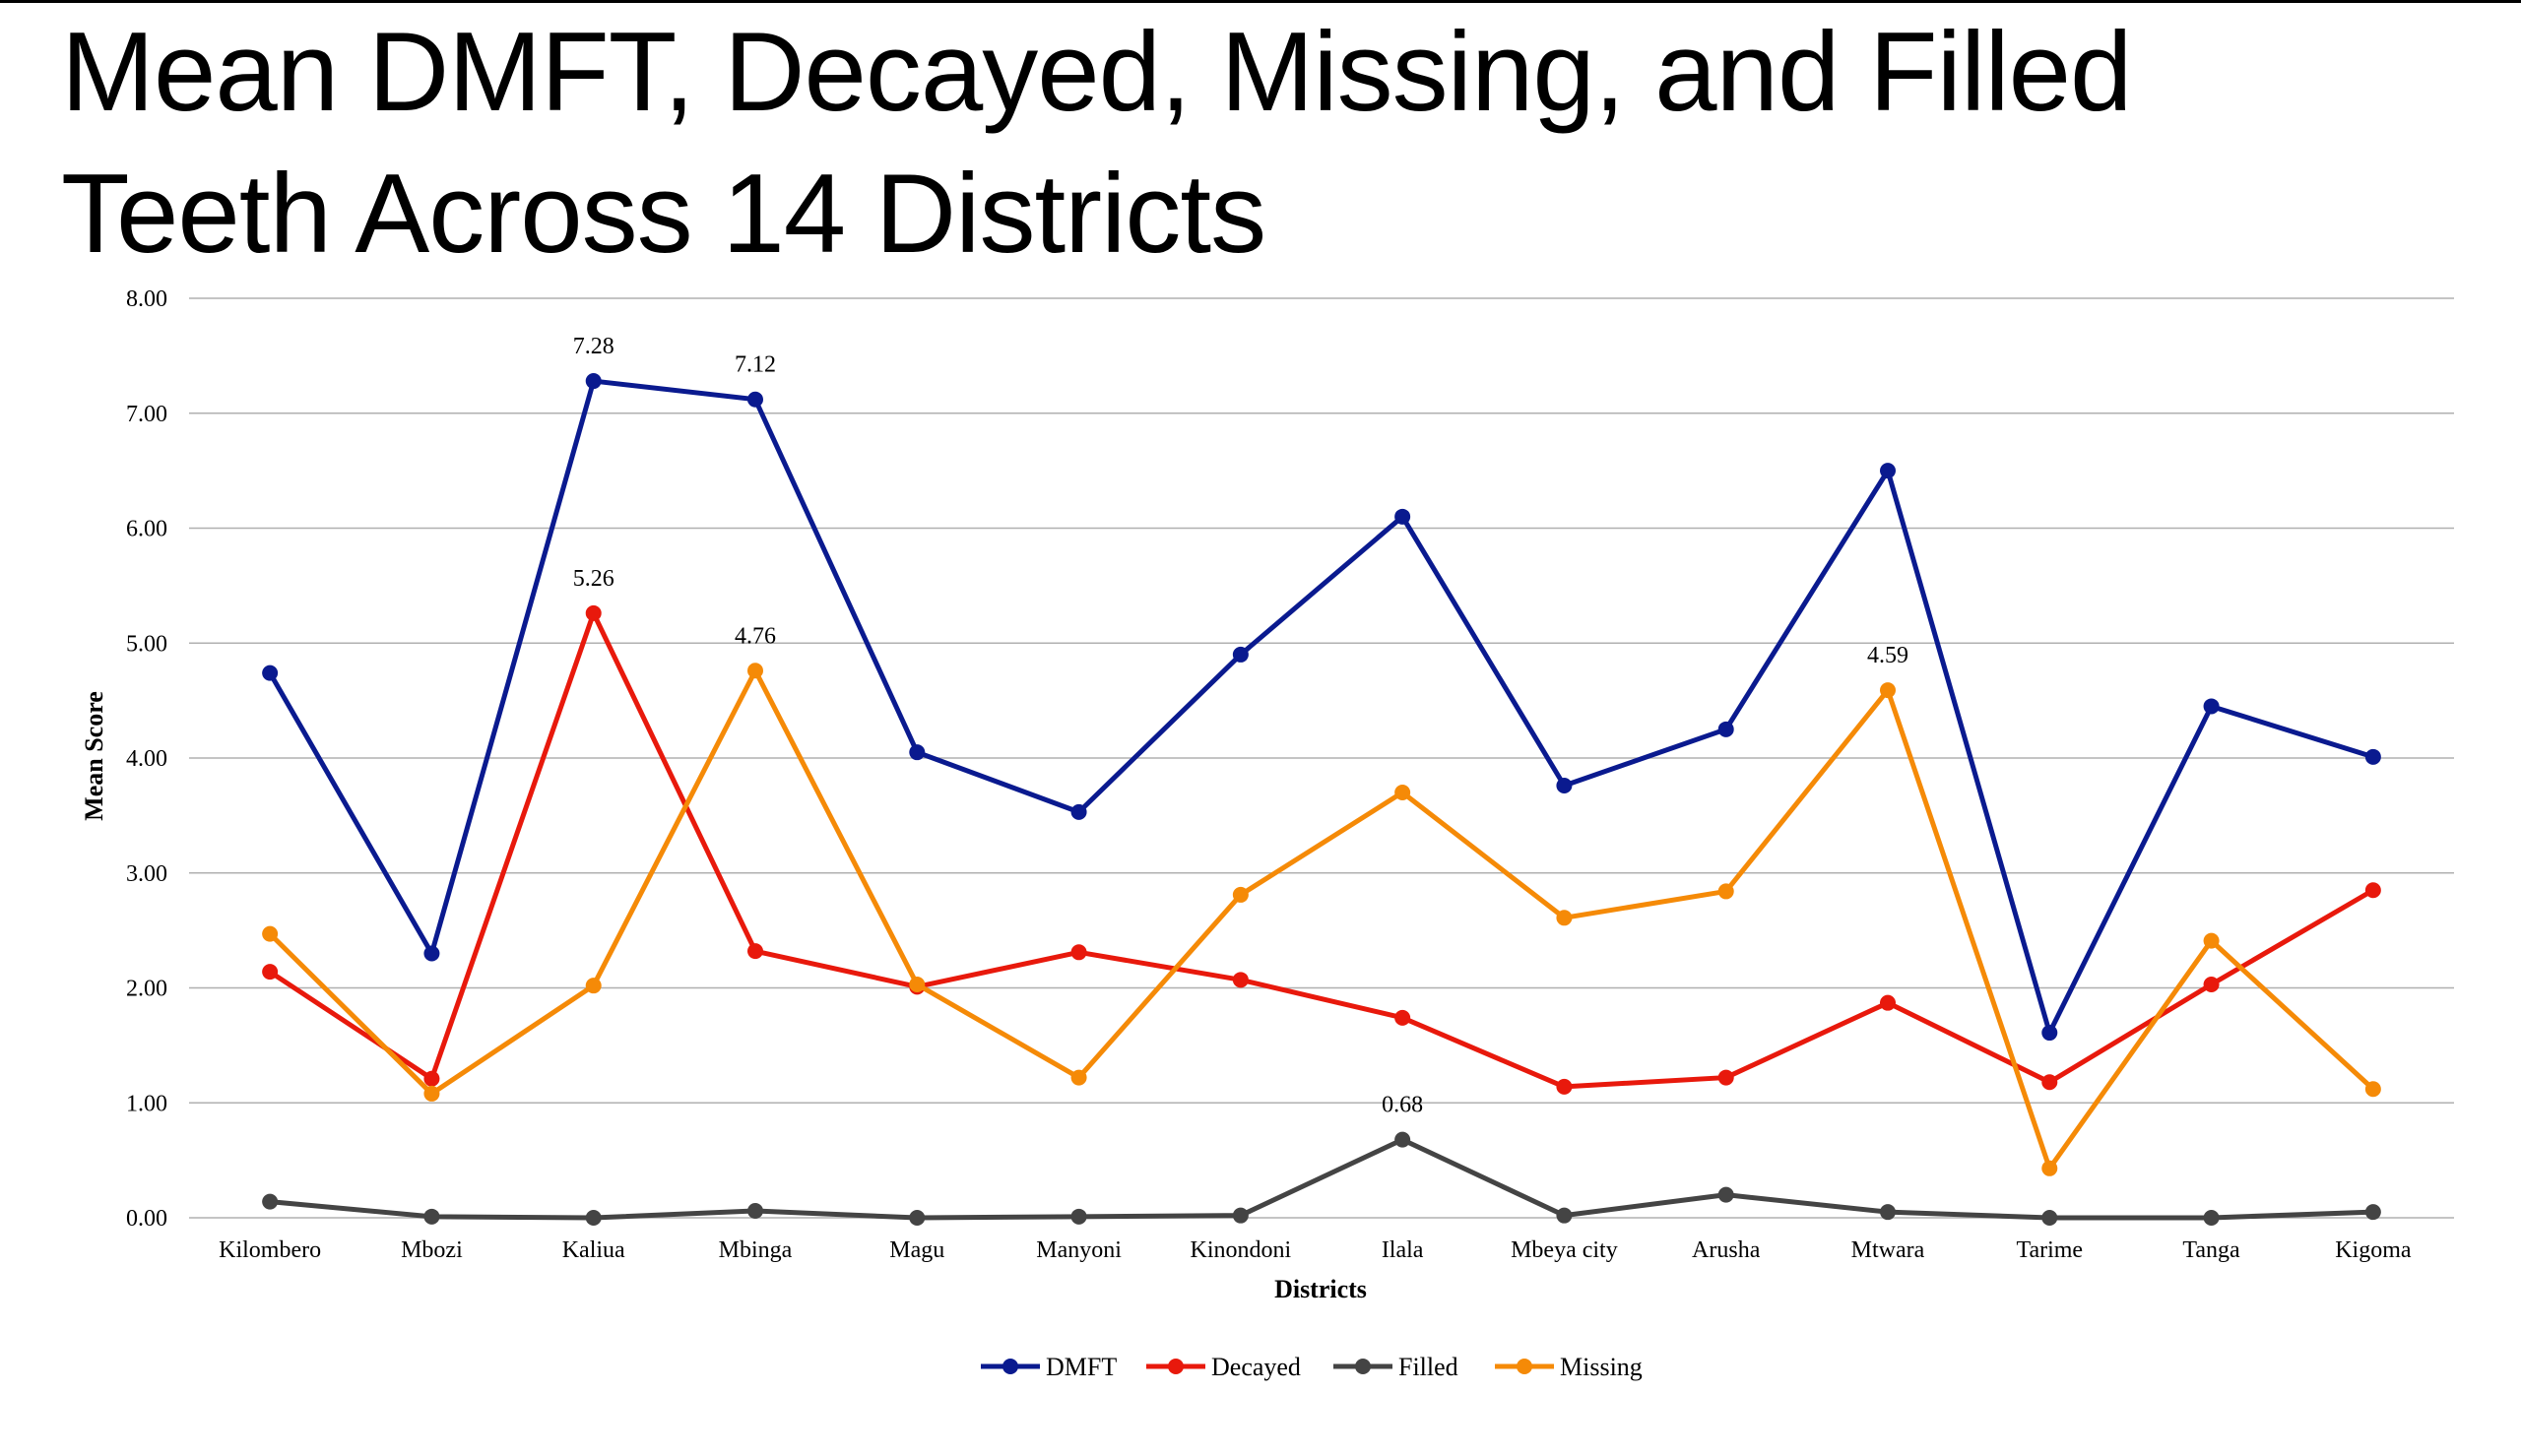  What do you see at coordinates (1403, 1250) in the screenshot?
I see `x-tick-label: Ilala` at bounding box center [1403, 1250].